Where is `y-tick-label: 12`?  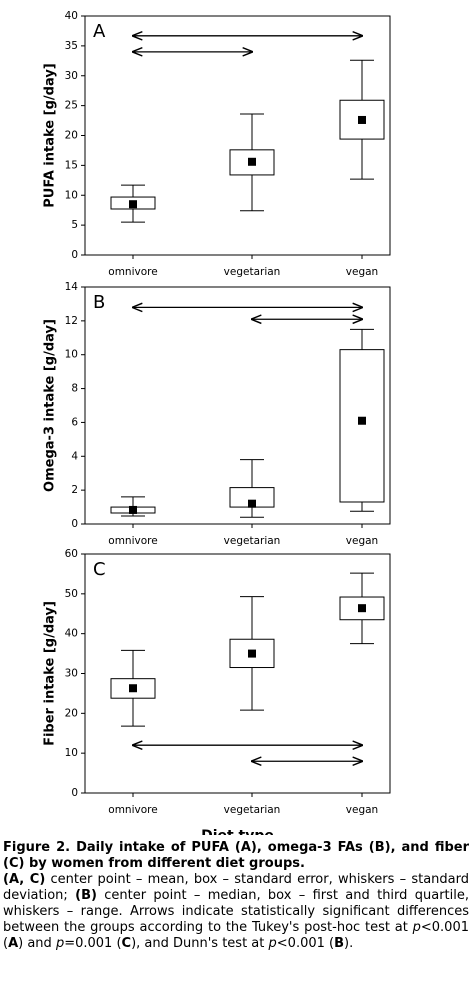
y-tick-label: 12 is located at coordinates (71, 321).